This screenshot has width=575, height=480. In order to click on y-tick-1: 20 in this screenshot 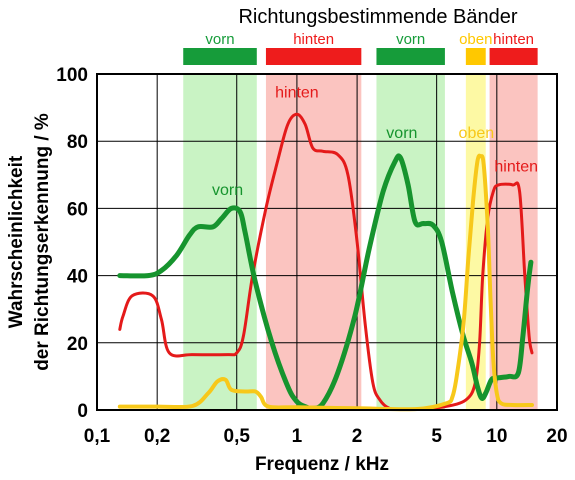, I will do `click(77, 344)`.